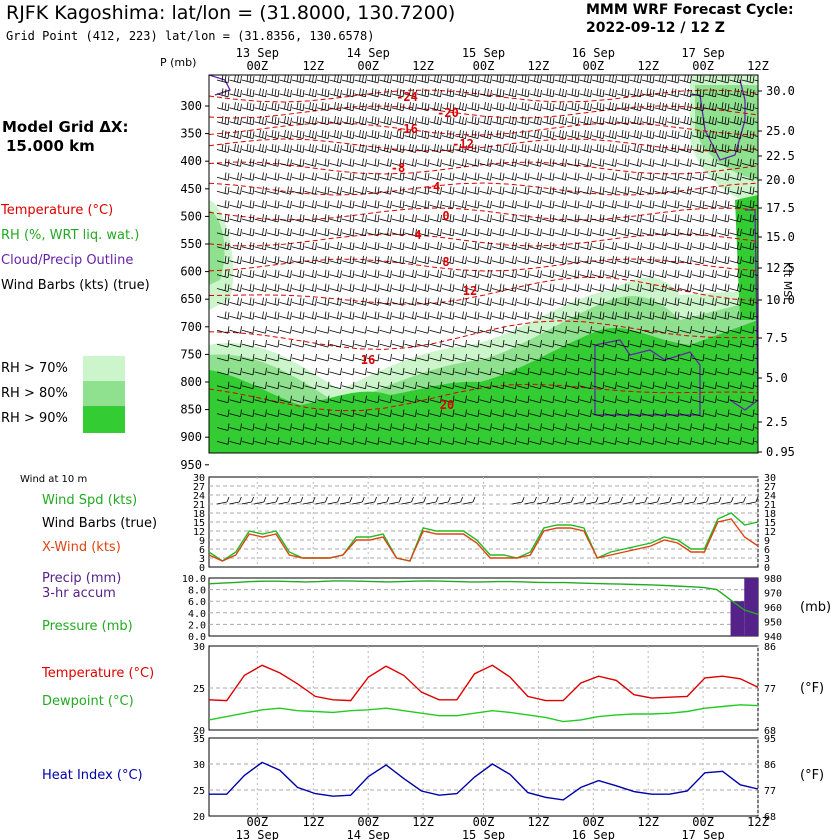 The height and width of the screenshot is (840, 840). I want to click on precip-tick: 6.0, so click(197, 602).